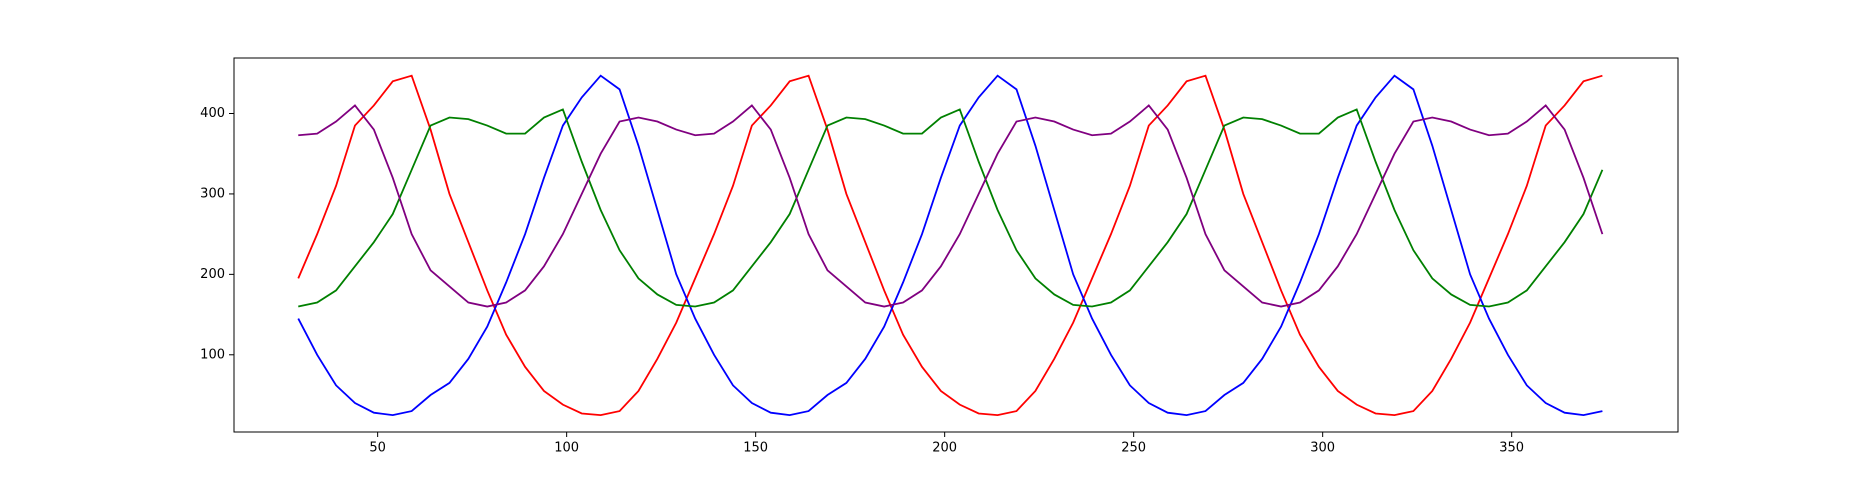 This screenshot has height=480, width=1855. Describe the element at coordinates (755, 448) in the screenshot. I see `x-tick-label: 150` at that location.